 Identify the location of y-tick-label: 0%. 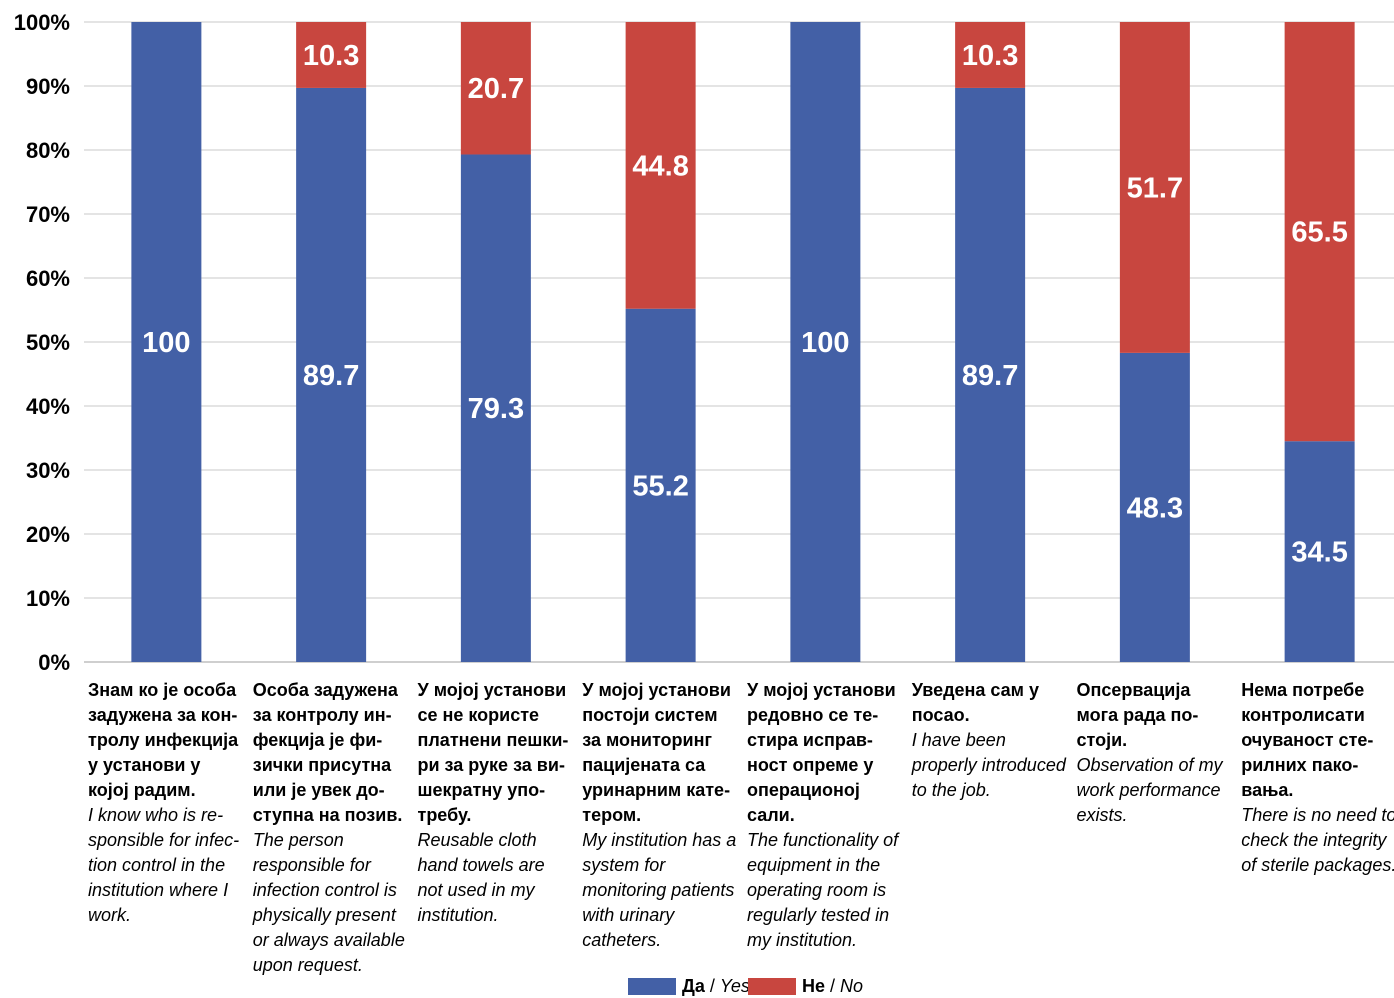
(54, 662).